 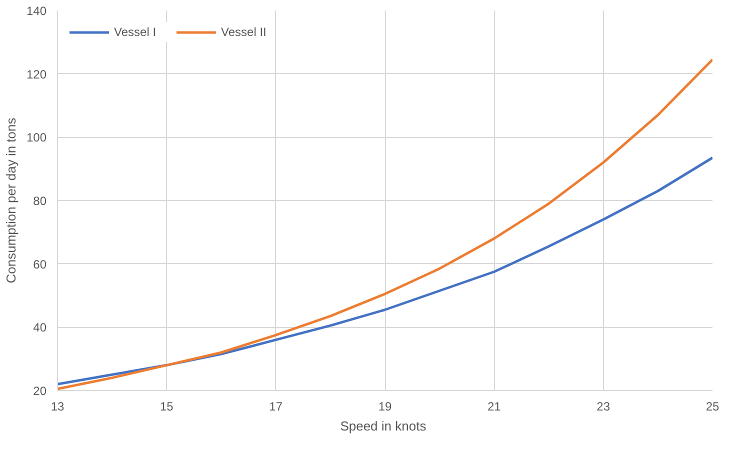 I want to click on y-tick-label: 40, so click(x=40, y=327).